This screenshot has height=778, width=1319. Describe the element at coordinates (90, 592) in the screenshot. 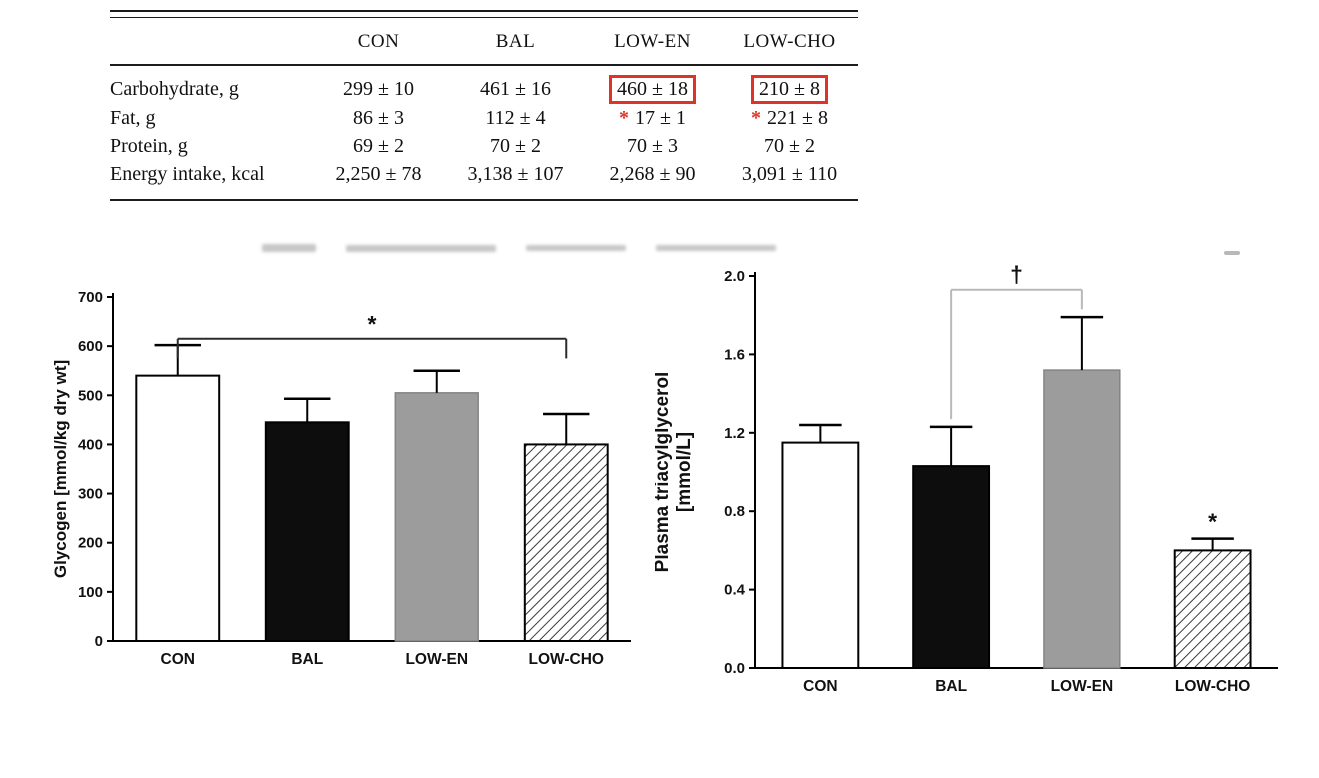

I see `y-tick-label: 100` at that location.